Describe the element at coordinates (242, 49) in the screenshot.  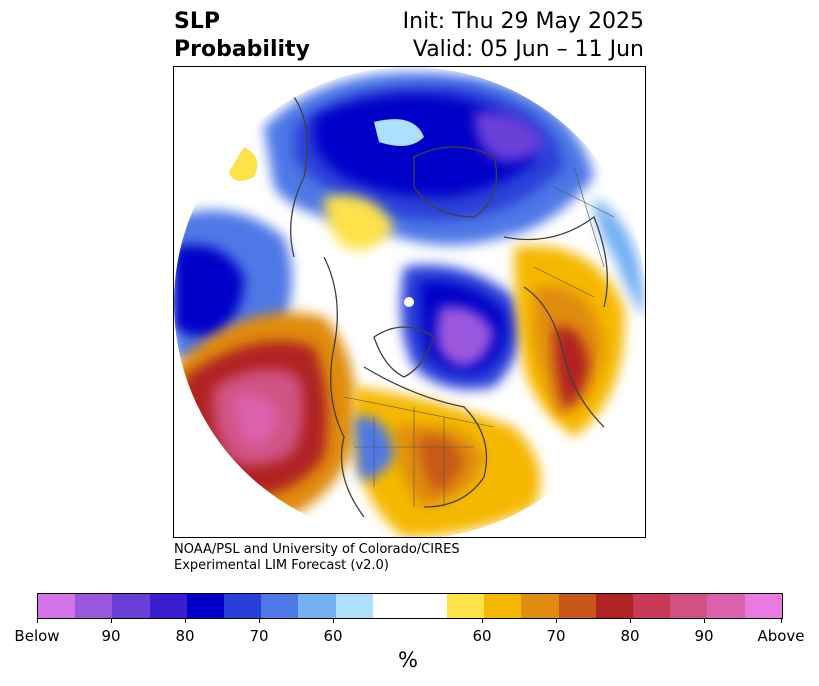
I see `title-field: Probability` at that location.